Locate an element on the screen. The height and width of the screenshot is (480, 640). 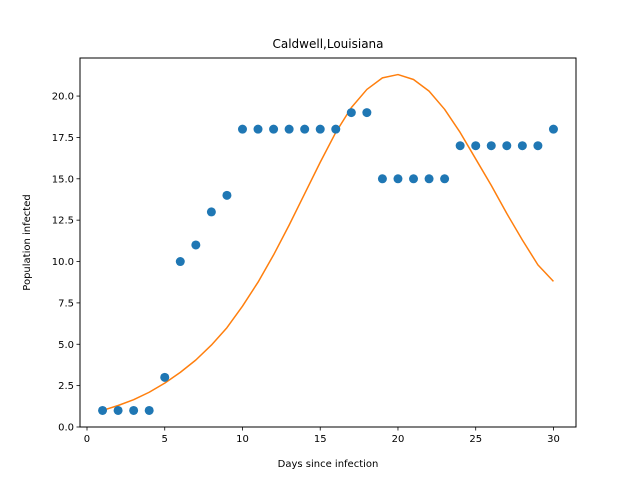
y-axis: 0.0 2.5 5.0 7.5 10.0 12.5 15.0 17.5 20.0 is located at coordinates (66, 263).